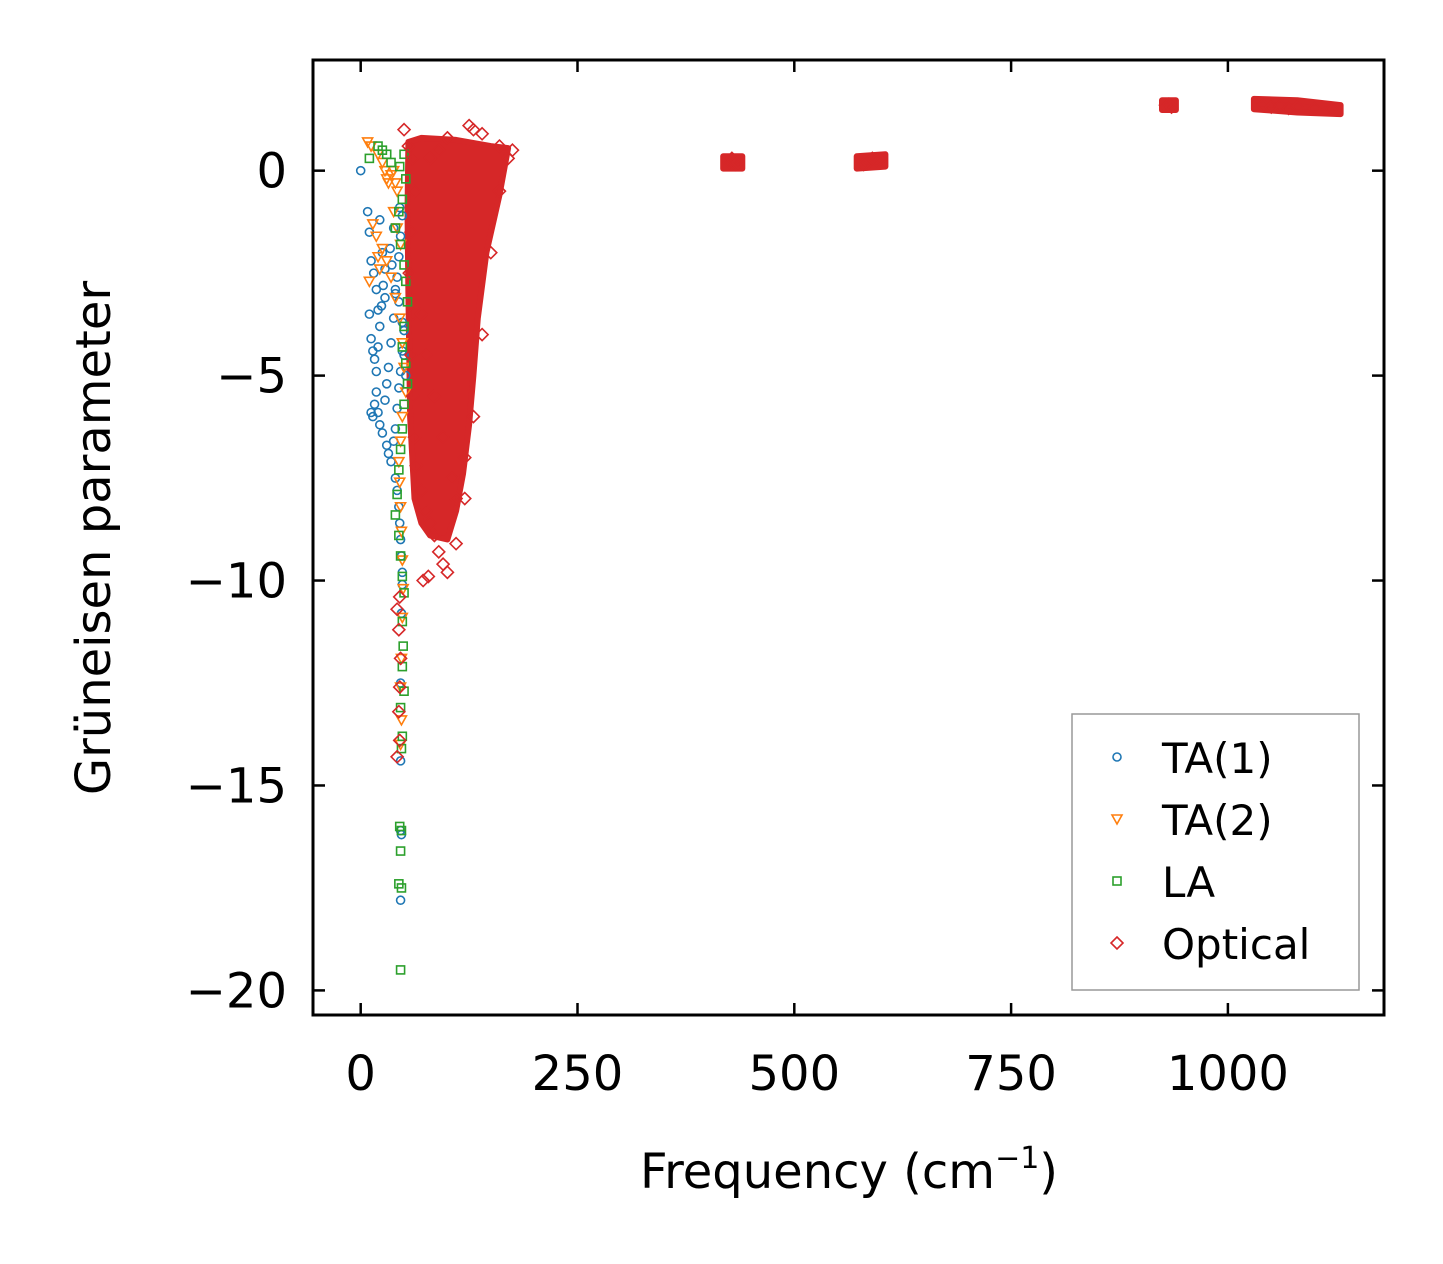  Describe the element at coordinates (1011, 1074) in the screenshot. I see `x-tick-label: 750` at that location.